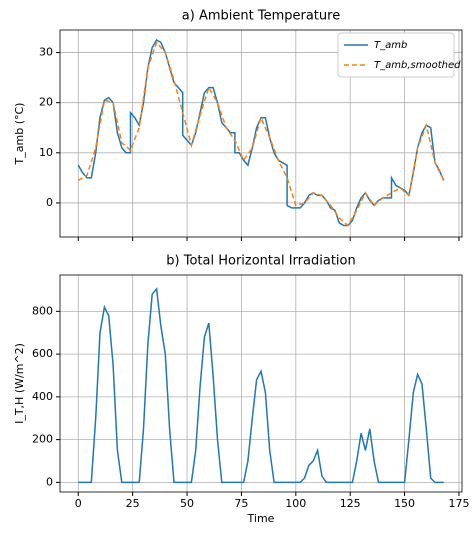 This screenshot has width=474, height=533. Describe the element at coordinates (187, 503) in the screenshot. I see `x-tick-label: 50` at that location.